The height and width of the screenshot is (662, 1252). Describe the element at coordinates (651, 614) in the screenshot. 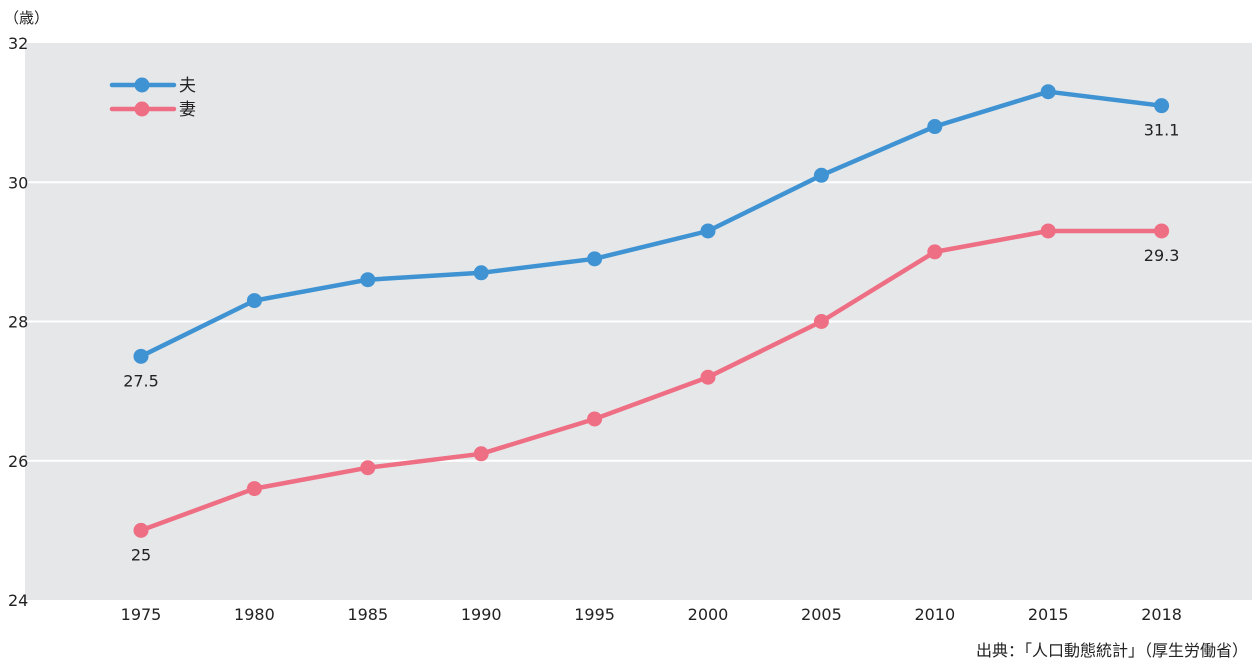

I see `x-axis-ticks: 1975 1980 1985 1990 1995 2000 2005 2010 2015 2018` at that location.